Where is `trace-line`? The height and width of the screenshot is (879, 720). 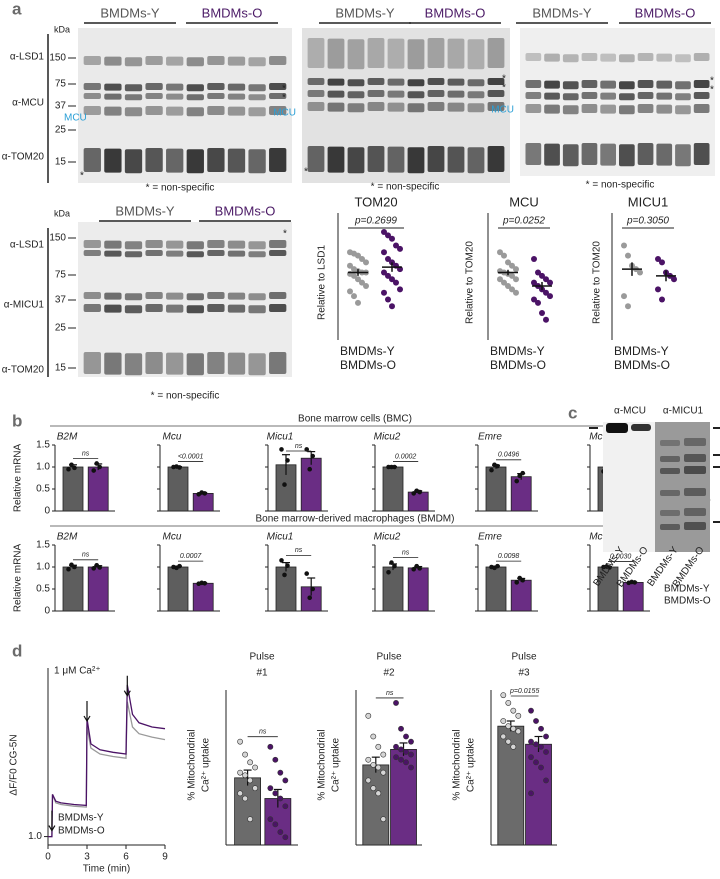 trace-line is located at coordinates (107, 761).